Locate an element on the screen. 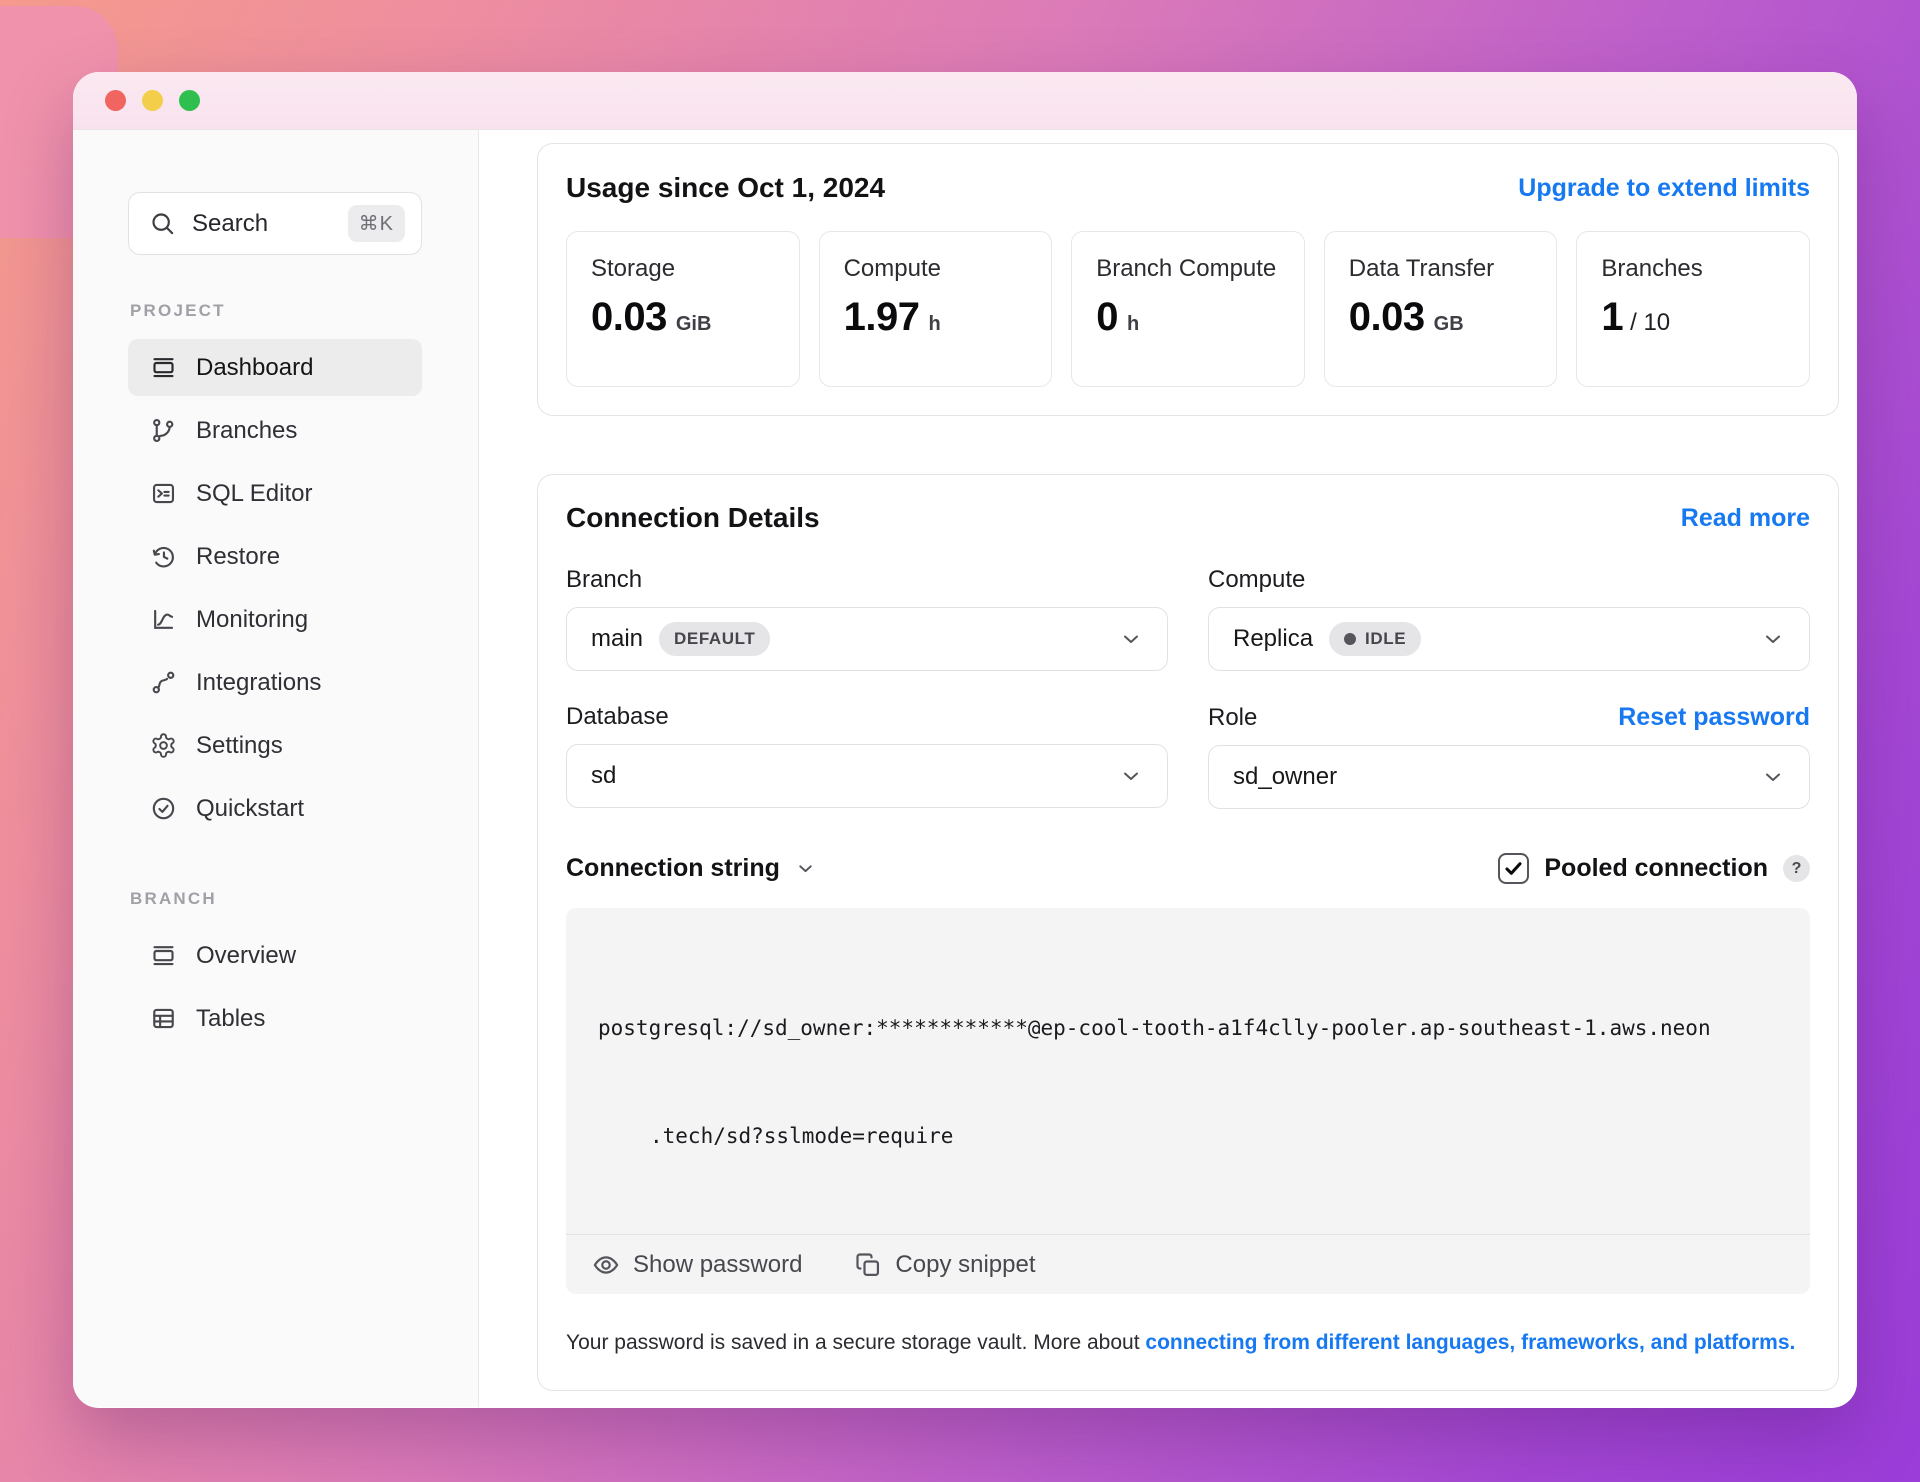  idle-dot-icon is located at coordinates (1350, 639).